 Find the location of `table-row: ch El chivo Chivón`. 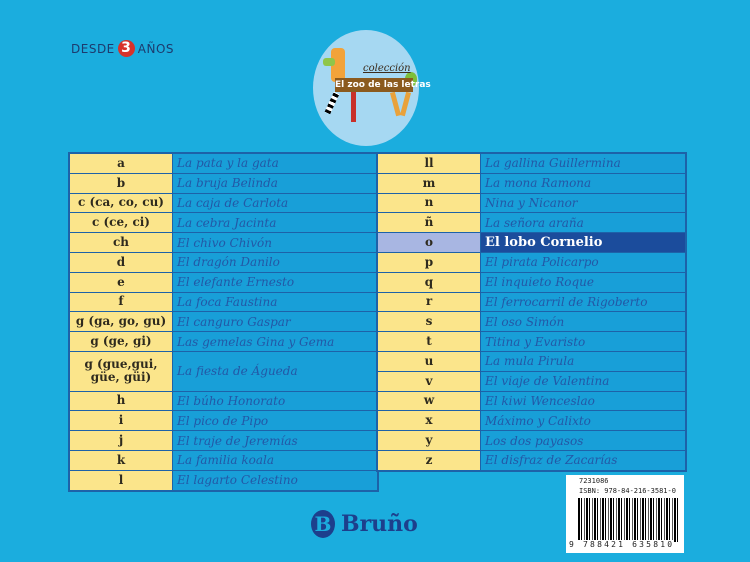

table-row: ch El chivo Chivón is located at coordinates (223, 242).